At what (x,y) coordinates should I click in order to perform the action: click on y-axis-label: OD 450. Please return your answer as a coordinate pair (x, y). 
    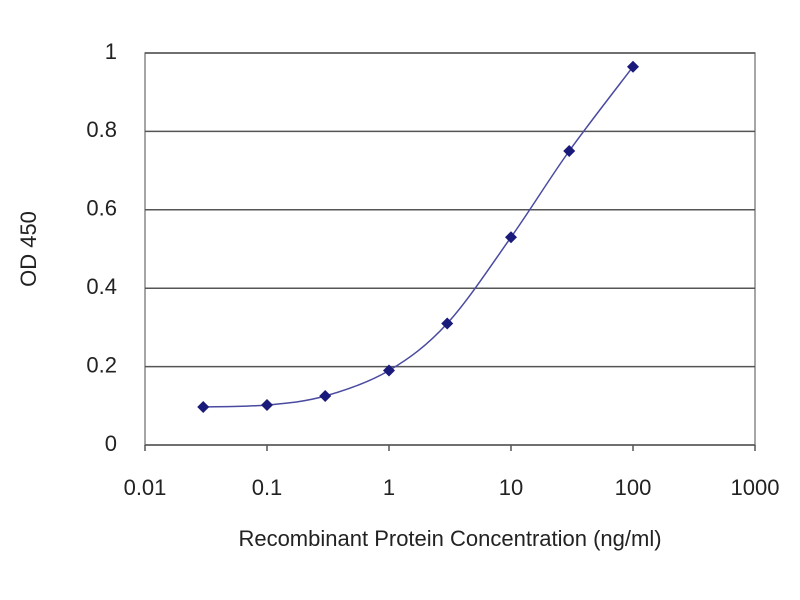
    Looking at the image, I should click on (28, 249).